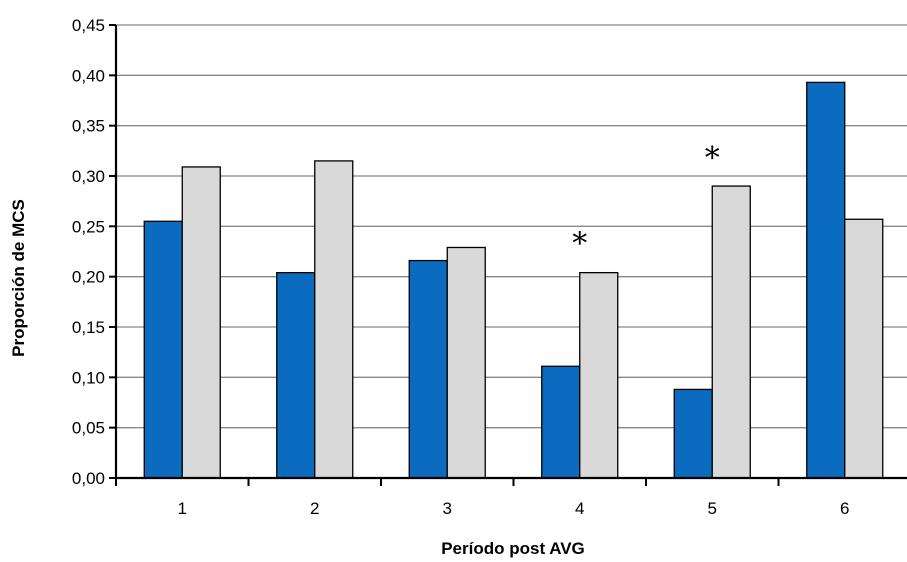 This screenshot has width=907, height=562. I want to click on y-tick-label: 0,15, so click(88, 327).